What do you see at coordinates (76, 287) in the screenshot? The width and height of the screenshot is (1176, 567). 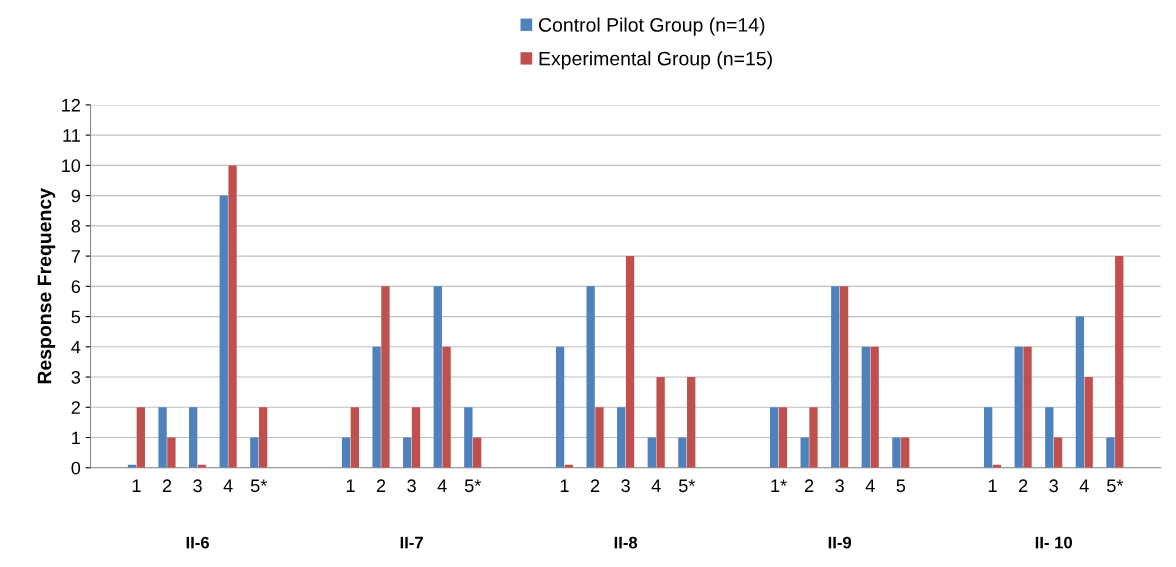 I see `y-tick-label: 6` at bounding box center [76, 287].